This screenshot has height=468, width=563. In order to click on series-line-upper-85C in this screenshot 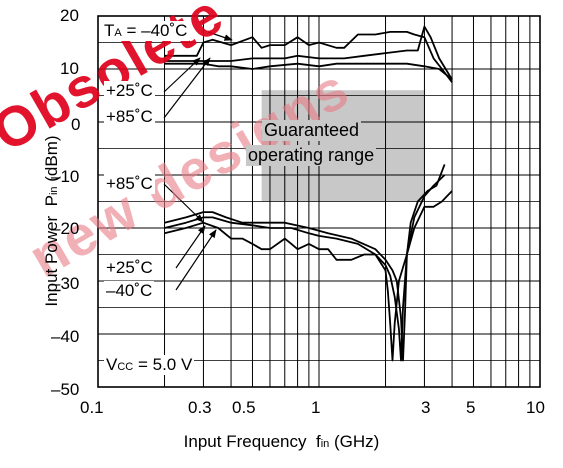, I will do `click(308, 71)`.